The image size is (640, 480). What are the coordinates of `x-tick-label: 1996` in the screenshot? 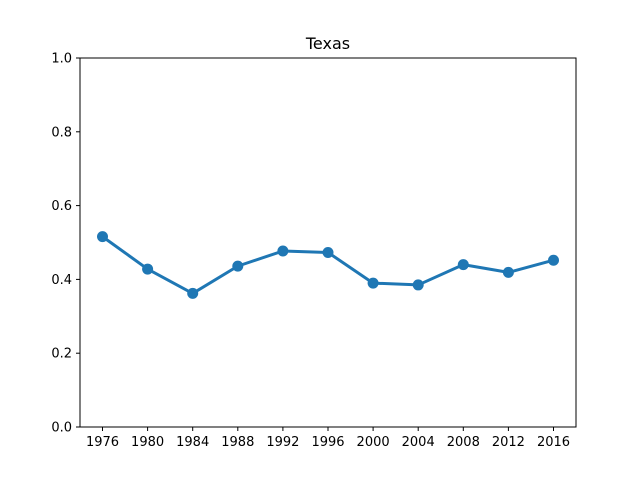 It's located at (327, 442).